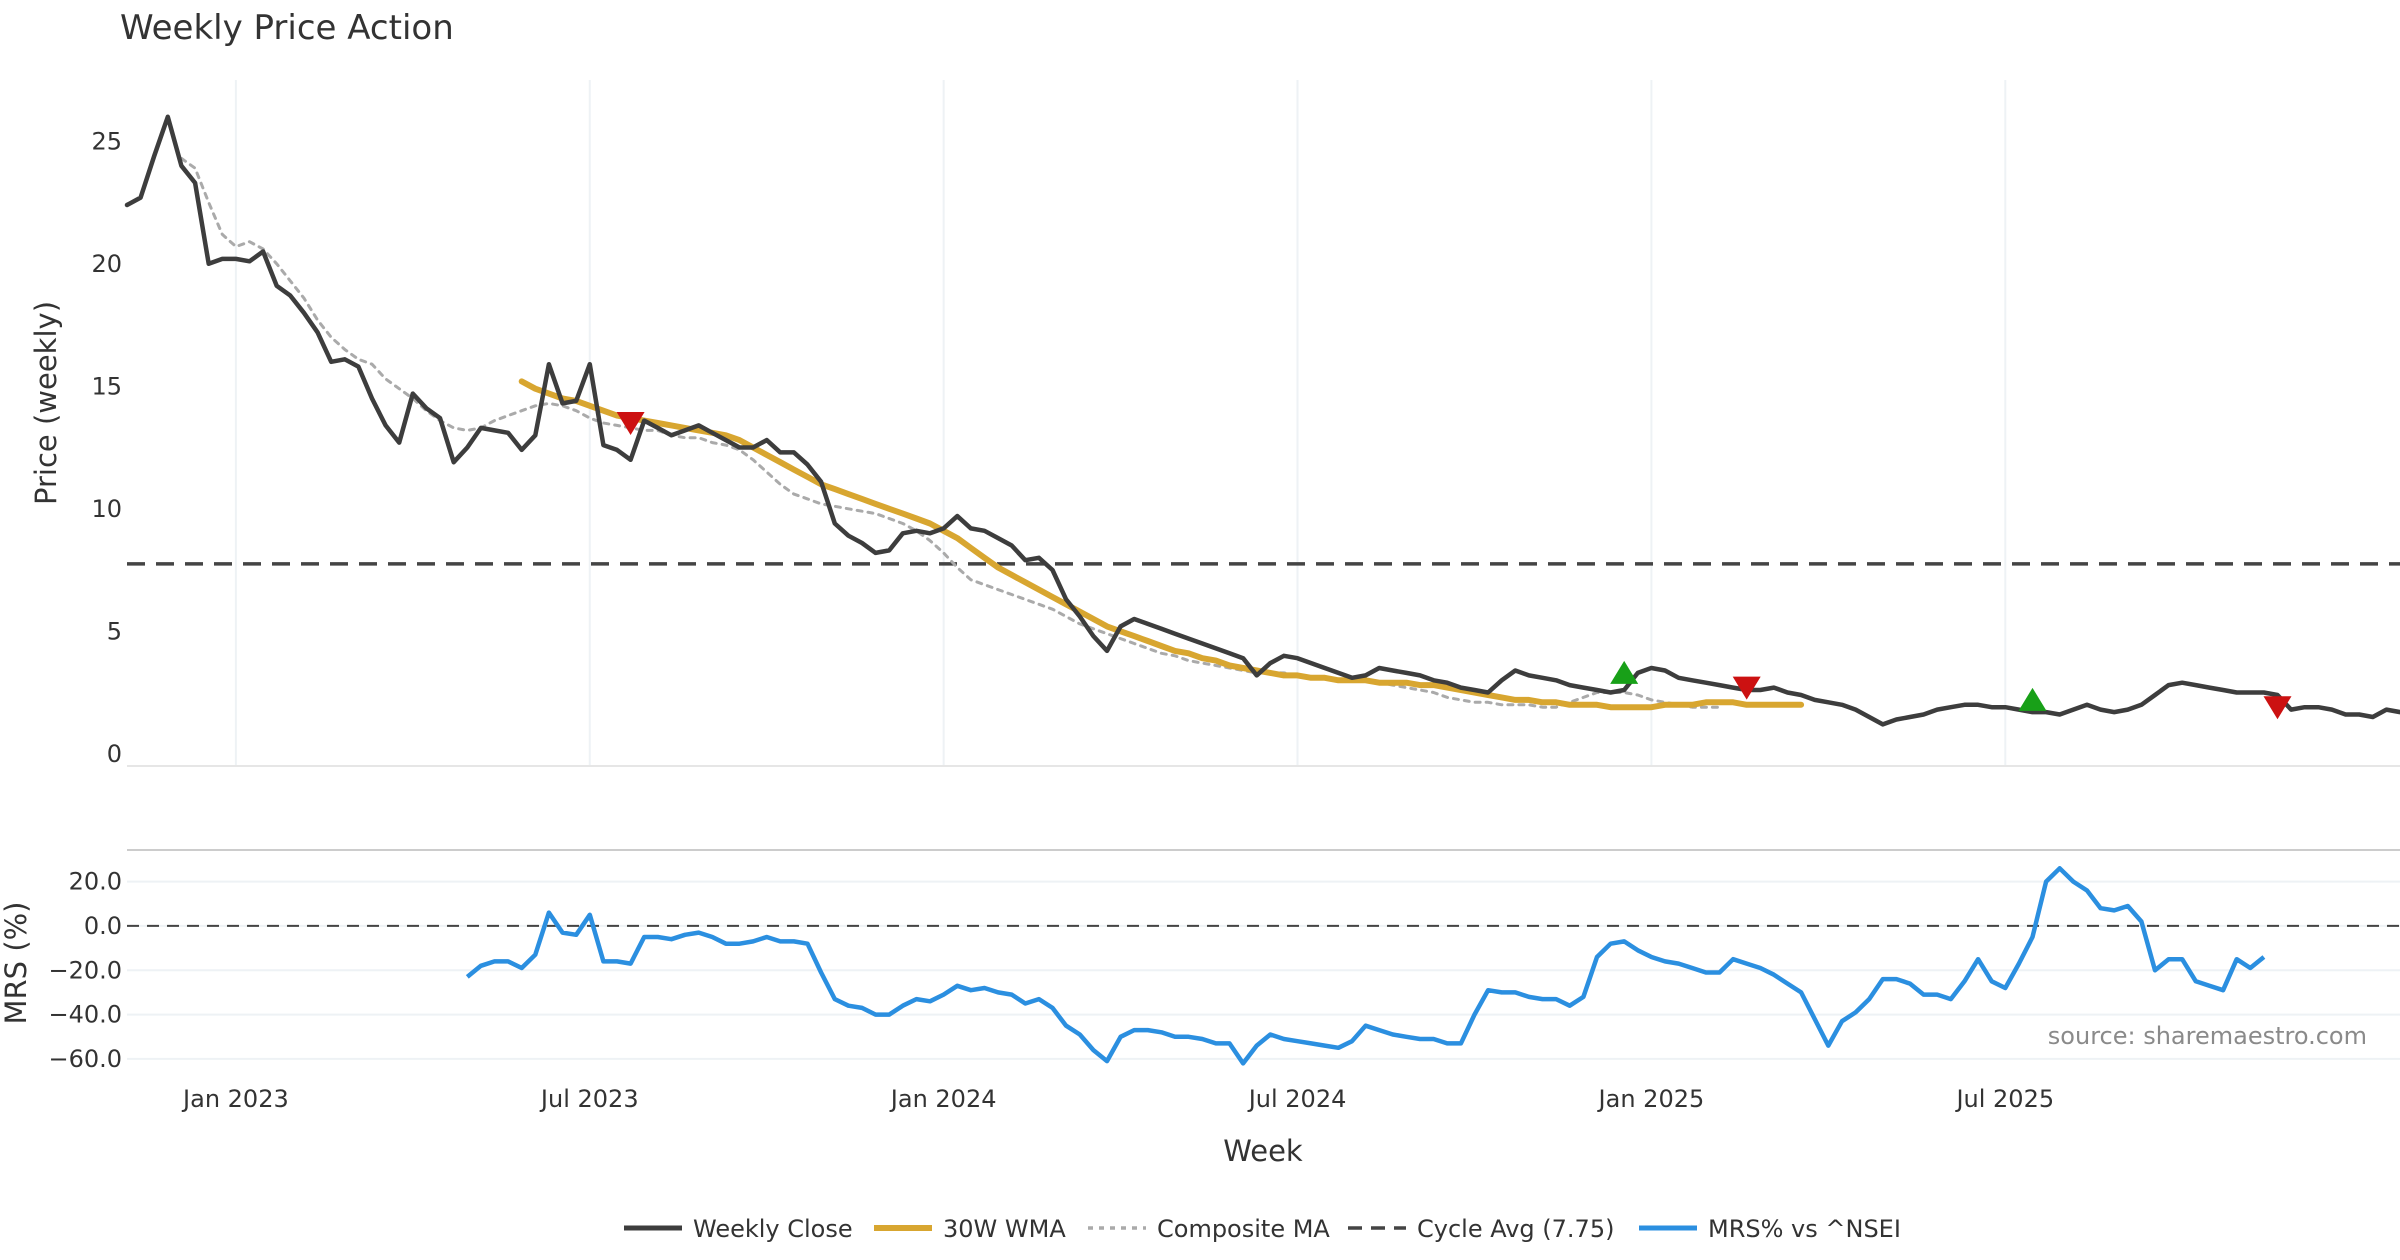  What do you see at coordinates (114, 631) in the screenshot?
I see `price-y-tick-label: 5` at bounding box center [114, 631].